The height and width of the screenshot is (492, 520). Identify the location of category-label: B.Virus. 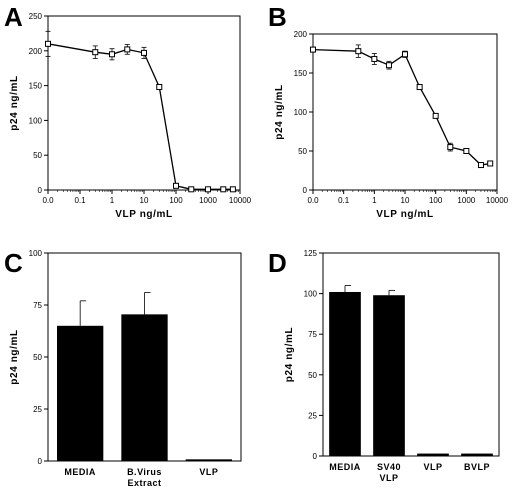
(144, 472).